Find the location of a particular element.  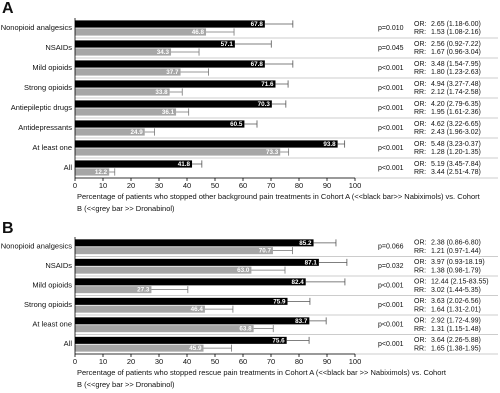

value-label: 83.7 is located at coordinates (301, 321).